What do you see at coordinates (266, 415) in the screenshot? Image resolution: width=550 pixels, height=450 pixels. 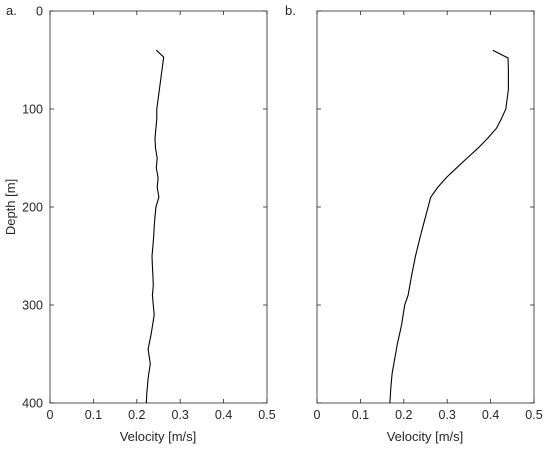 I see `panel-a-x-tick-label: 0.5` at bounding box center [266, 415].